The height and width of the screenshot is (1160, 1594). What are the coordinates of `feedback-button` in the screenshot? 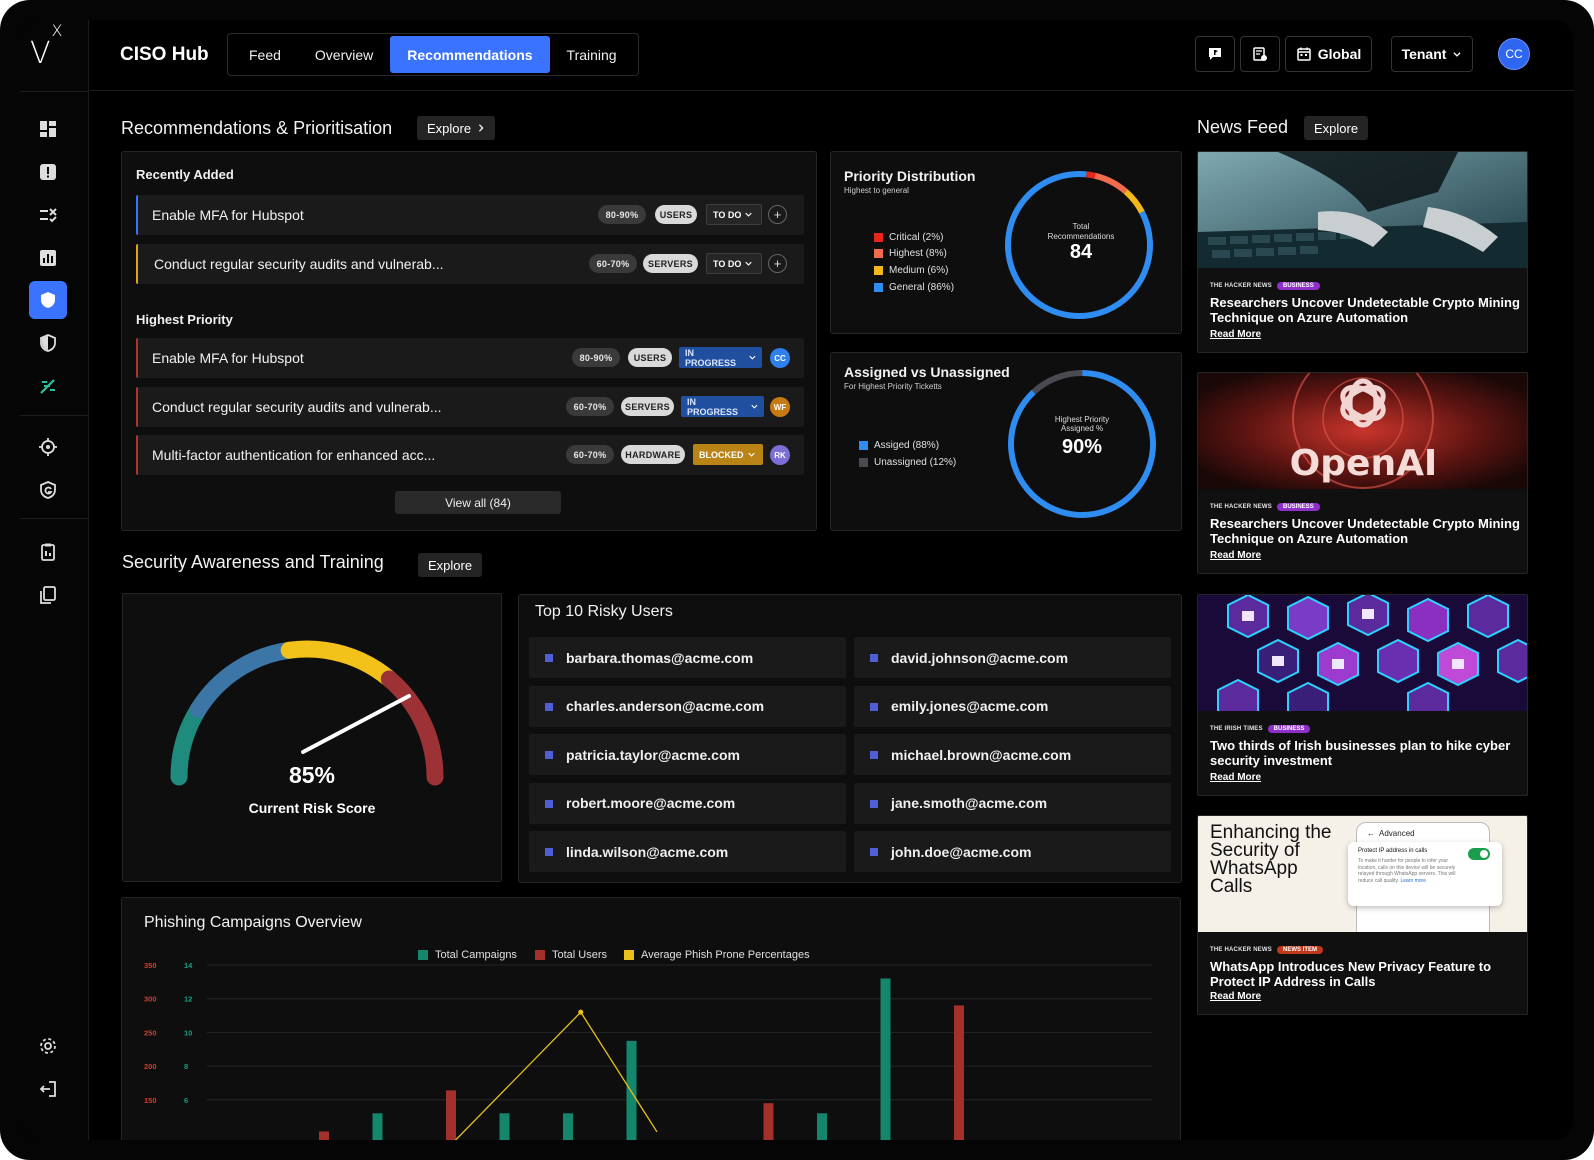 It's located at (1215, 54).